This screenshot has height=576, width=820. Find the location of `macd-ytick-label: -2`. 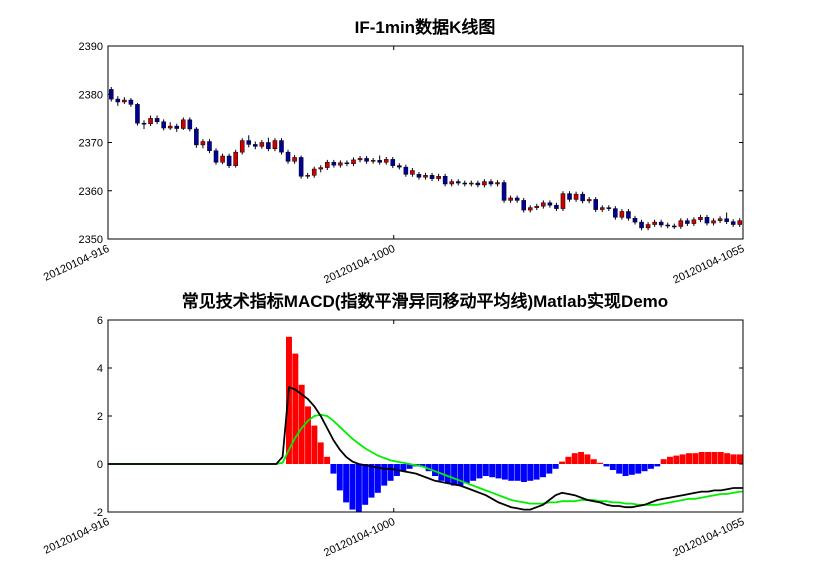

macd-ytick-label: -2 is located at coordinates (98, 513).